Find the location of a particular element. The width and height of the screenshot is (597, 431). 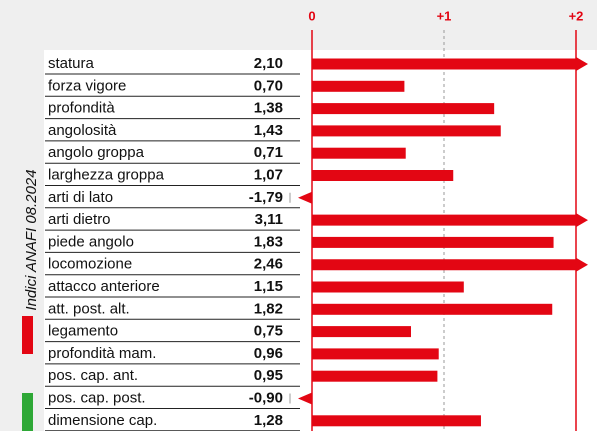

category-label: att. post. alt. is located at coordinates (89, 308).